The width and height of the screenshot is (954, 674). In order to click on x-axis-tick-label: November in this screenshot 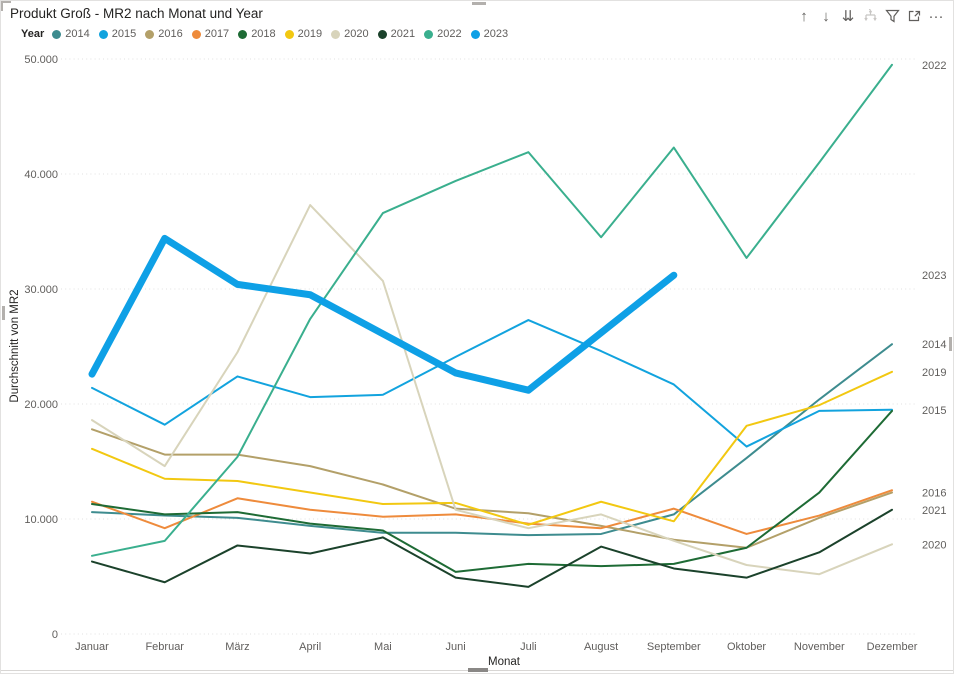, I will do `click(819, 647)`.